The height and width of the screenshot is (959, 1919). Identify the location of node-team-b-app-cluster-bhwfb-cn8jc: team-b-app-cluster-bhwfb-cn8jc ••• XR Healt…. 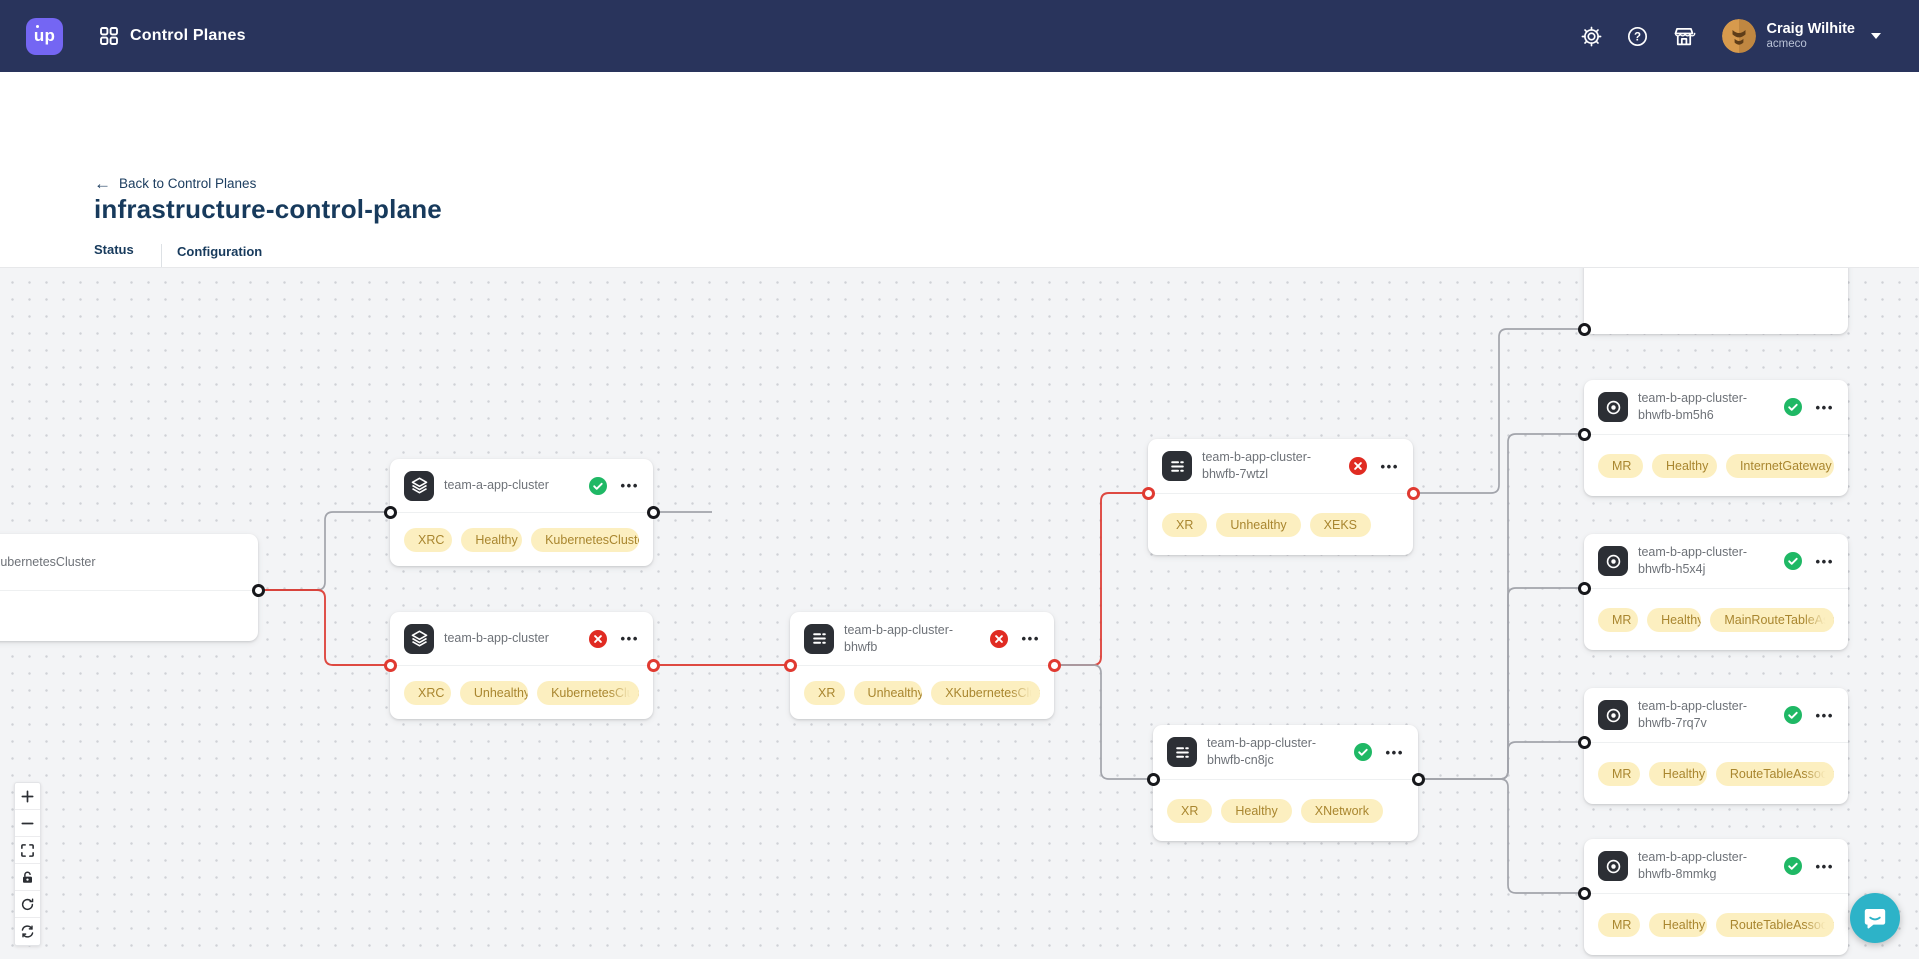
(1285, 783).